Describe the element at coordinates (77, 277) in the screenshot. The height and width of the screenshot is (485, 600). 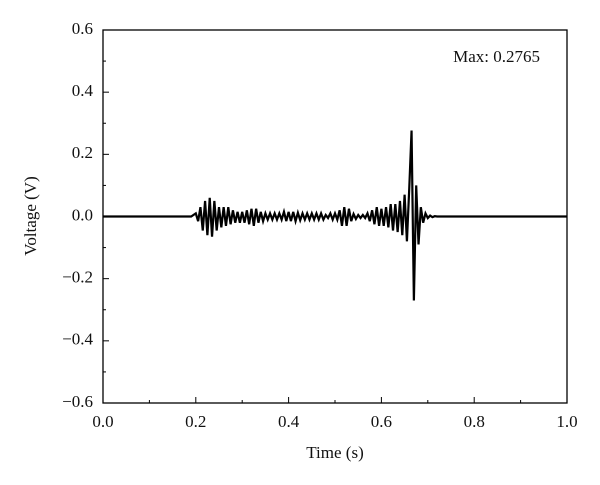
I see `y-tick-label: −0.2` at that location.